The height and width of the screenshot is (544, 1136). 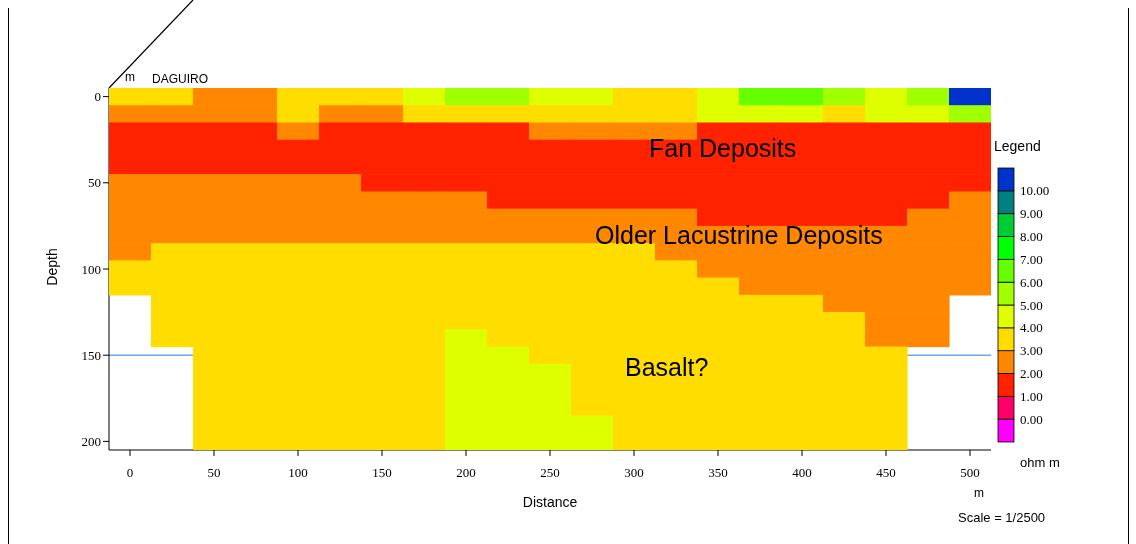 I want to click on x-tick-label: 500, so click(x=970, y=473).